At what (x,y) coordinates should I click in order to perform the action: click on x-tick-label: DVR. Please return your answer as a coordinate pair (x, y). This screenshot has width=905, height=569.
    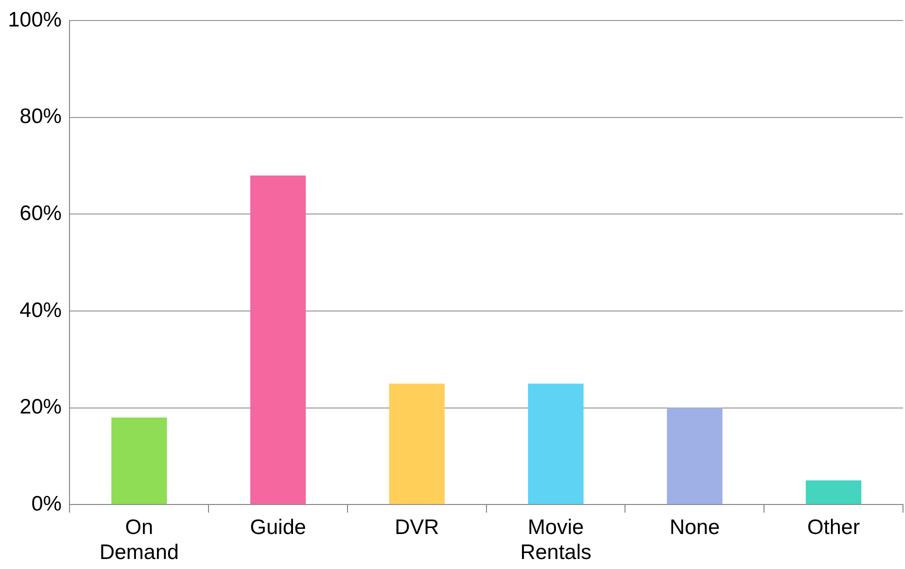
    Looking at the image, I should click on (417, 527).